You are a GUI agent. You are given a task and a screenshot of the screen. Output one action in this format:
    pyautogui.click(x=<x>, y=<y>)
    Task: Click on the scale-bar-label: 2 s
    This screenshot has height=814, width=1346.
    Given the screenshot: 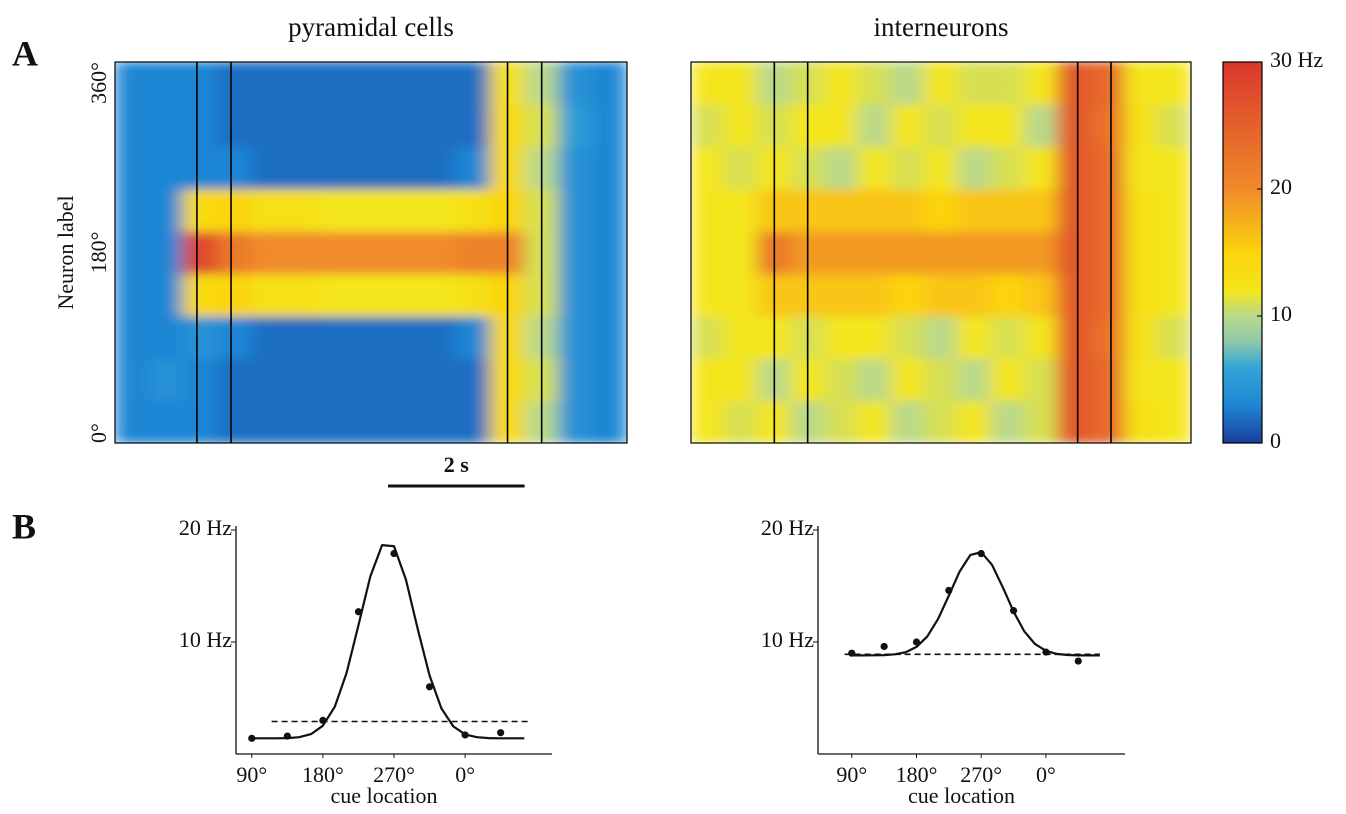 What is the action you would take?
    pyautogui.click(x=457, y=464)
    